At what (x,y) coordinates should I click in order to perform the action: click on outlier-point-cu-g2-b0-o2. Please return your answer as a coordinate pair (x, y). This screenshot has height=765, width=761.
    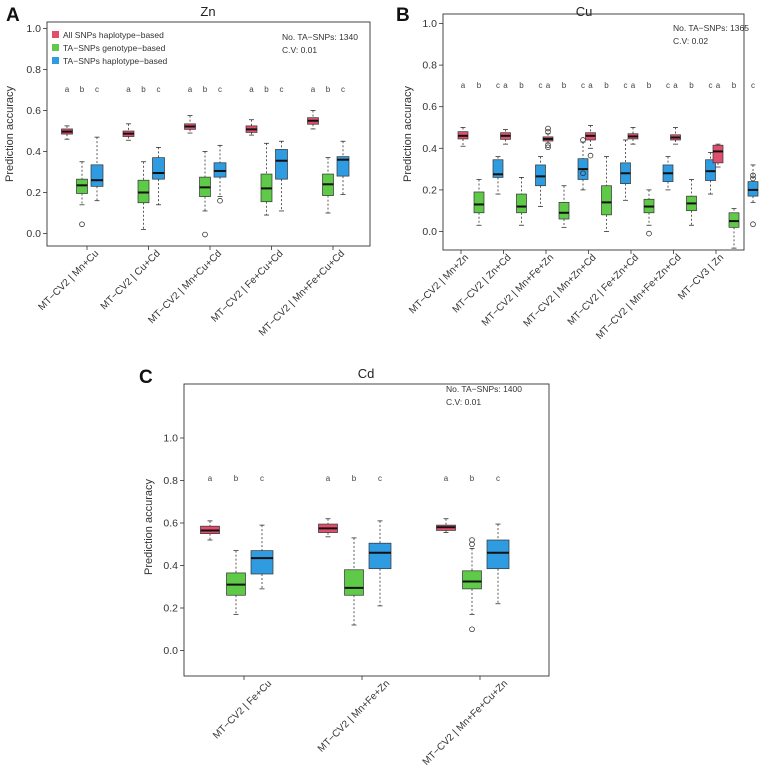
    Looking at the image, I should click on (548, 131).